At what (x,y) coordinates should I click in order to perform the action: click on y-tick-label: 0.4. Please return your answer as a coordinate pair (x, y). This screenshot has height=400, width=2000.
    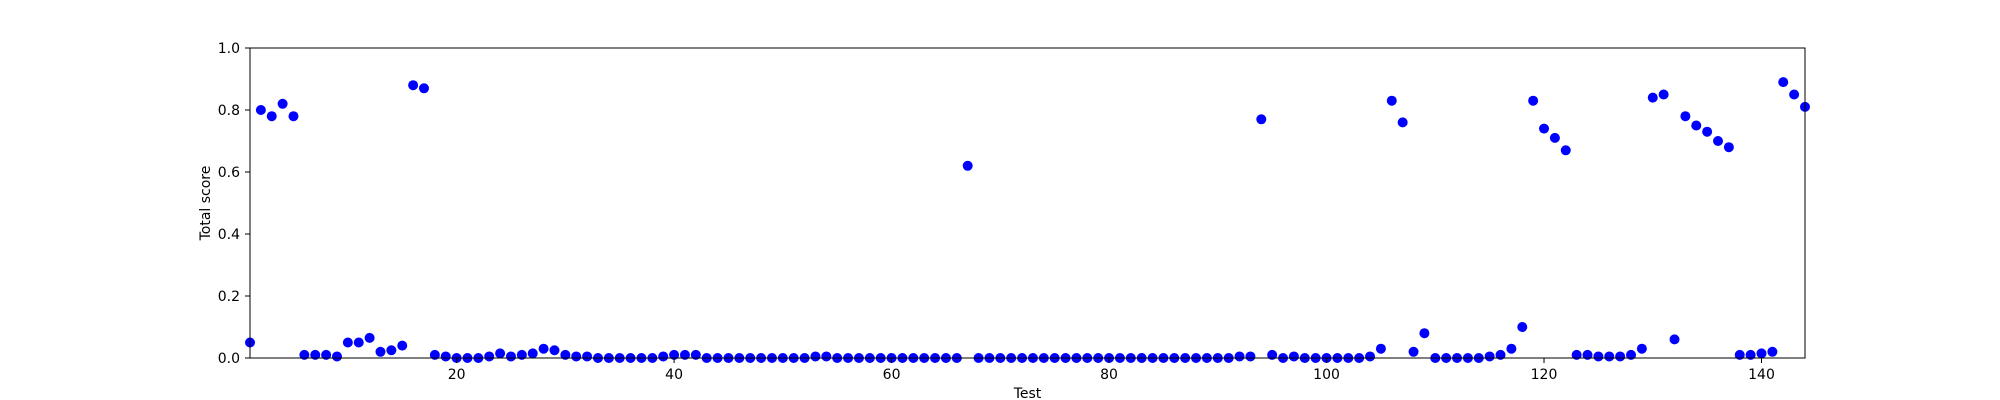
    Looking at the image, I should click on (229, 235).